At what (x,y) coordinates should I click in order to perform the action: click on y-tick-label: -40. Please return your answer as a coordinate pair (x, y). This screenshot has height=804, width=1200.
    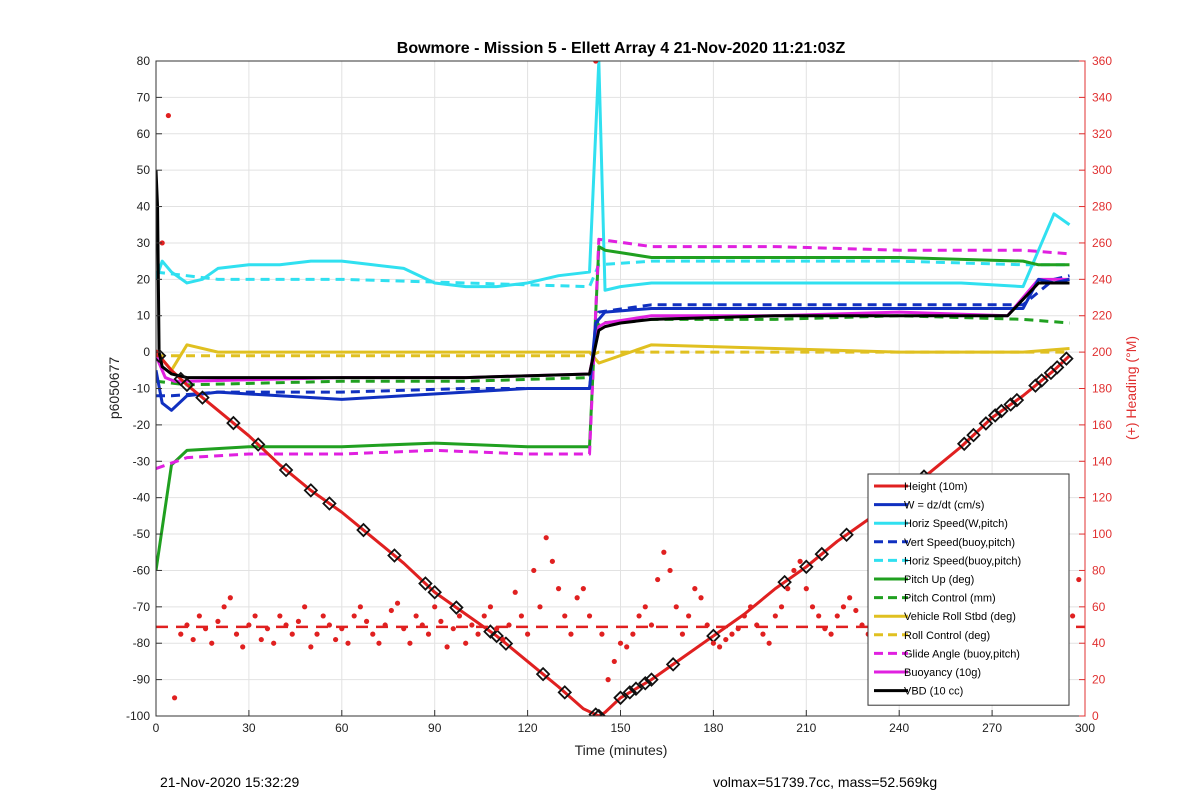
    Looking at the image, I should click on (142, 498).